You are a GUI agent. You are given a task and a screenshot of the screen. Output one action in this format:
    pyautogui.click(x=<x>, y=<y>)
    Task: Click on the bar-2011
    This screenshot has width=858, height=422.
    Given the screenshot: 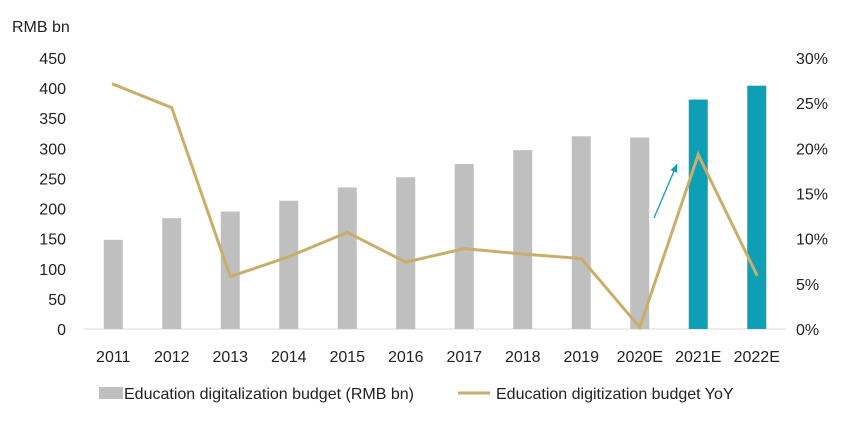 What is the action you would take?
    pyautogui.click(x=113, y=284)
    